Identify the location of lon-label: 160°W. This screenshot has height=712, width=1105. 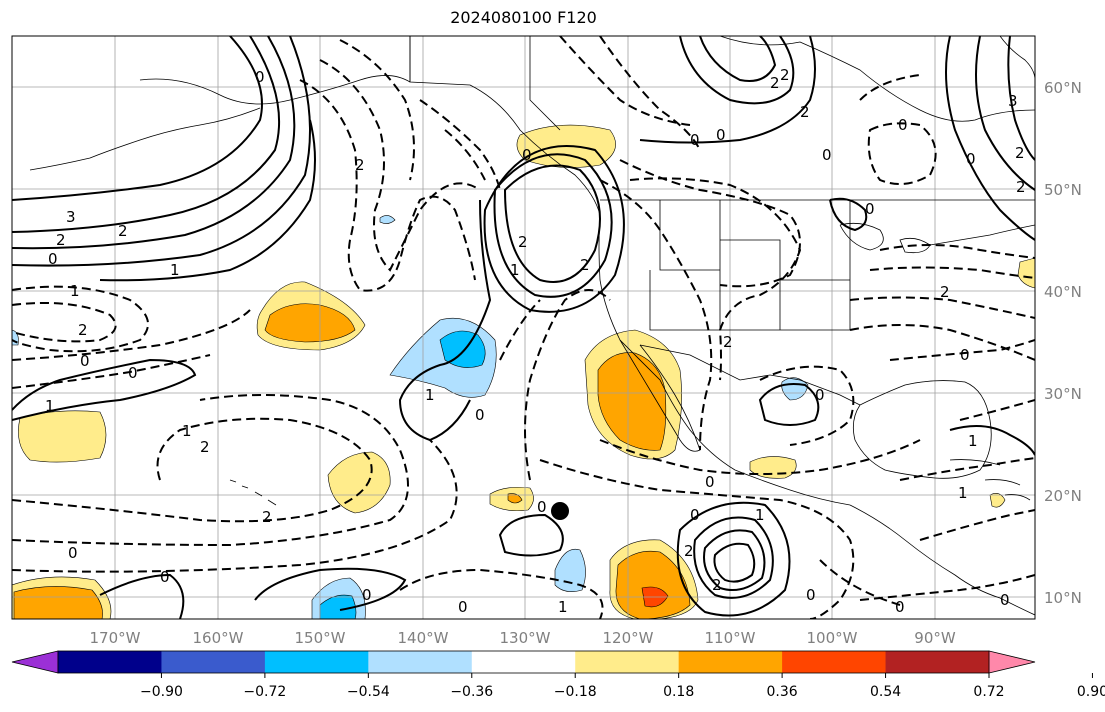
(218, 638).